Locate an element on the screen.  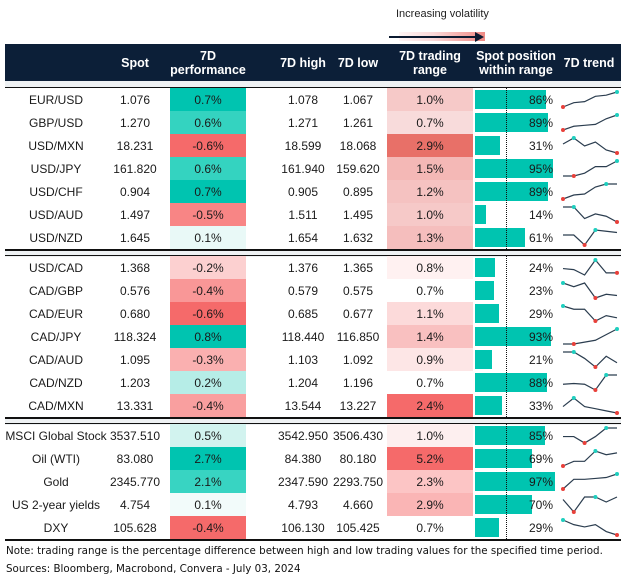
trading-range-cell: 2.4% is located at coordinates (430, 405).